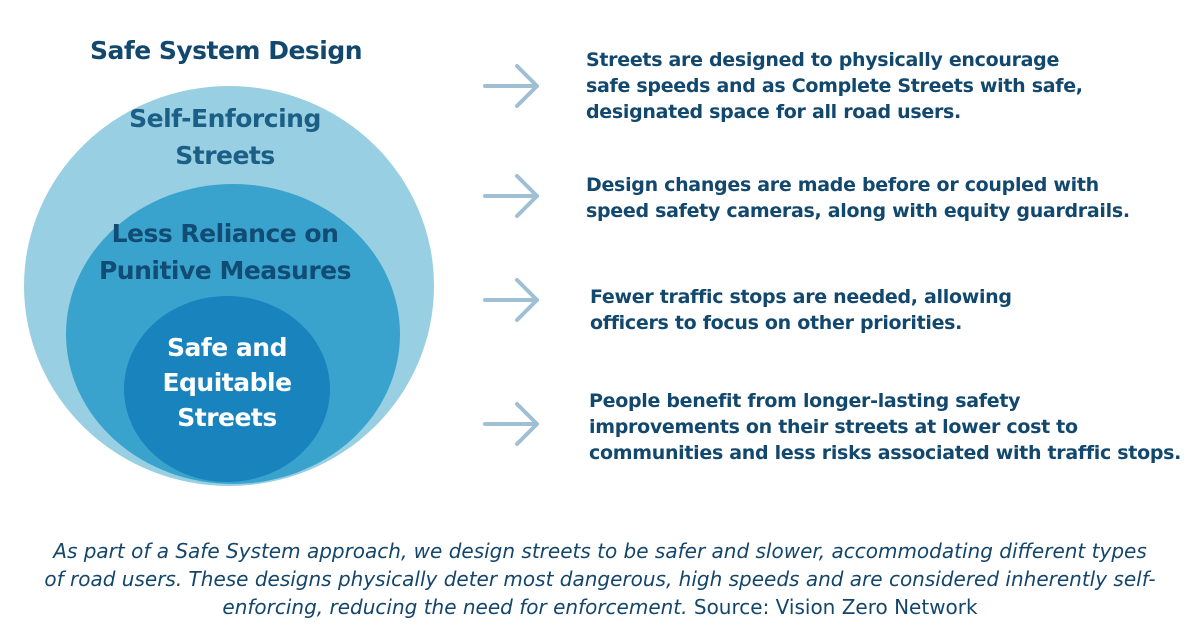  Describe the element at coordinates (776, 323) in the screenshot. I see `description-line: officers to focus on other priorities.` at that location.